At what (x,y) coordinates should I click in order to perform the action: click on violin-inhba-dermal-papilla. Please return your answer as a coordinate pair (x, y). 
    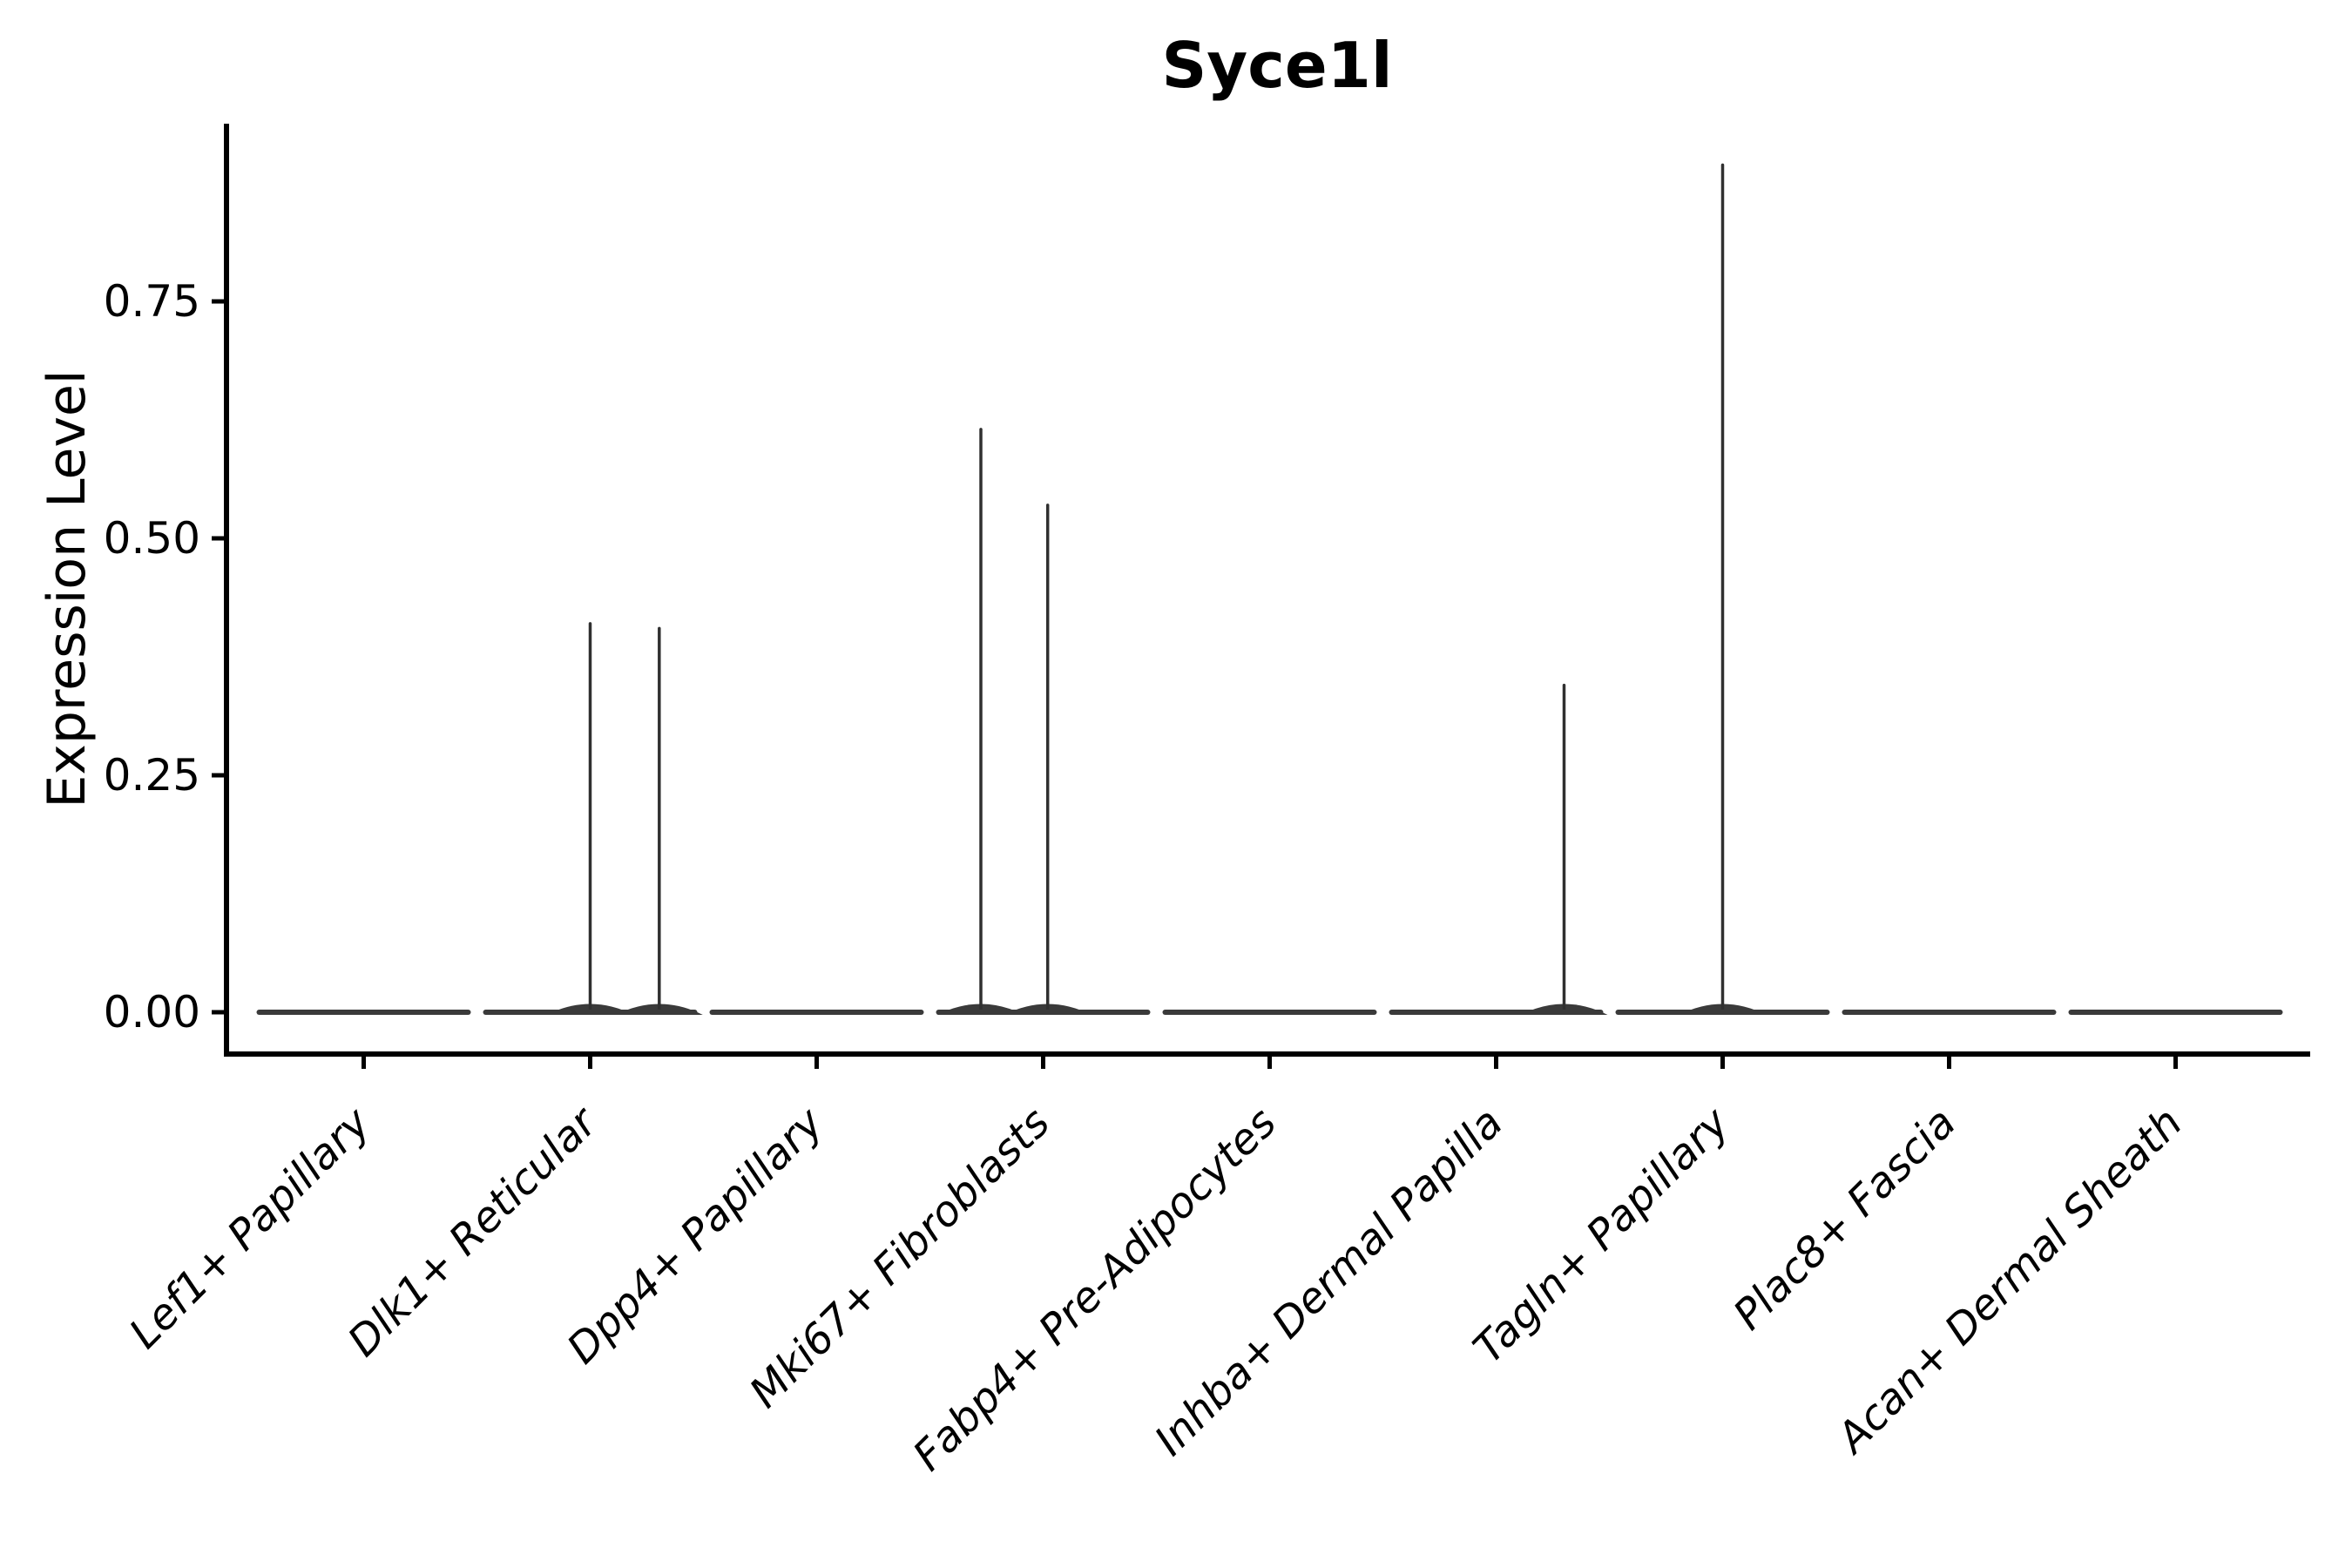
    Looking at the image, I should click on (1498, 849).